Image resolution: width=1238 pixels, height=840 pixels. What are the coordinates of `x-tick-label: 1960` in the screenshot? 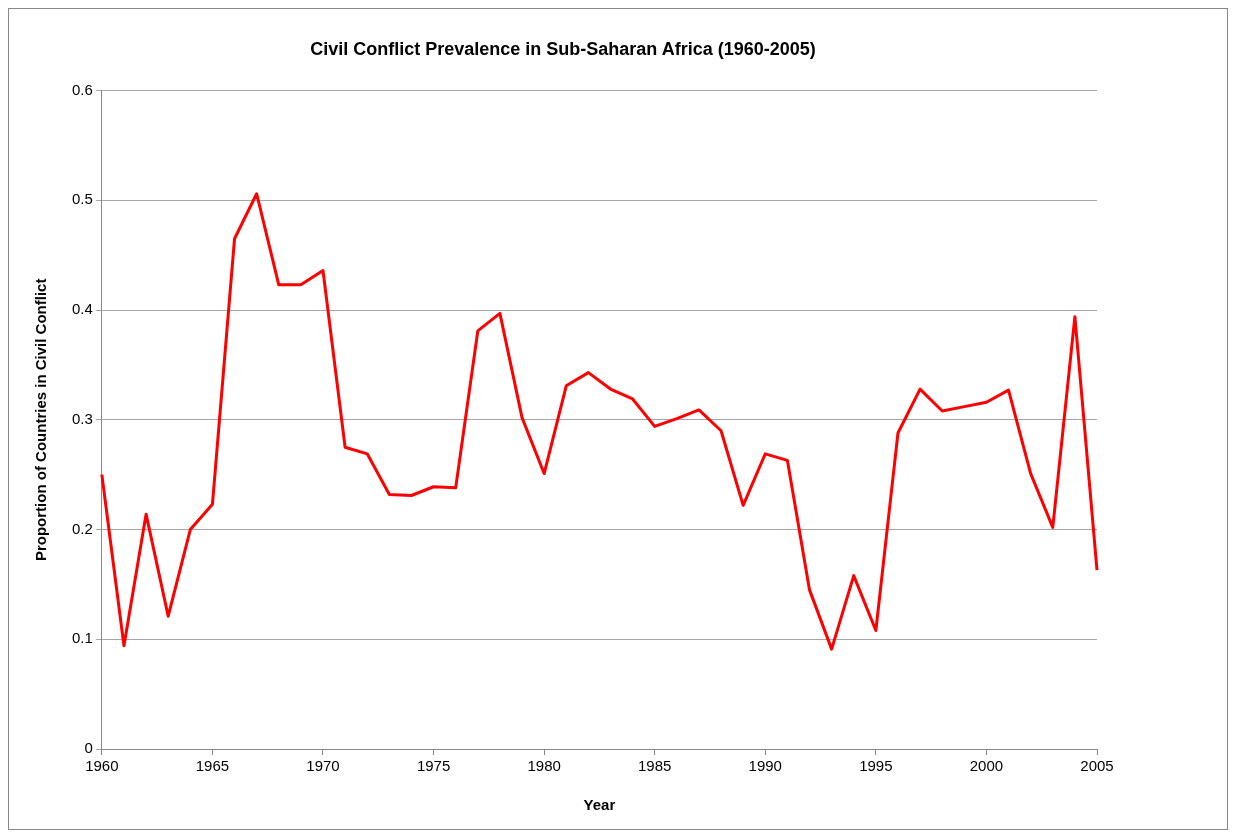 It's located at (102, 766).